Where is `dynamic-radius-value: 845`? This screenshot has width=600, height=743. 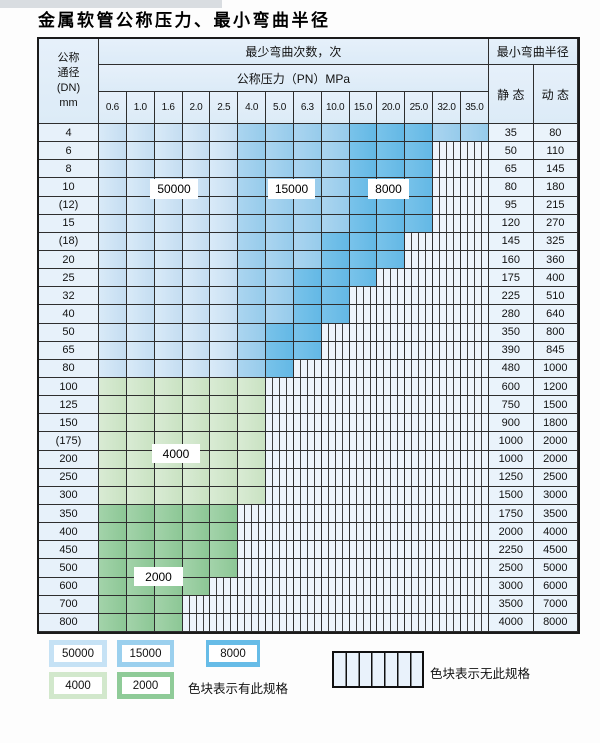 dynamic-radius-value: 845 is located at coordinates (555, 350).